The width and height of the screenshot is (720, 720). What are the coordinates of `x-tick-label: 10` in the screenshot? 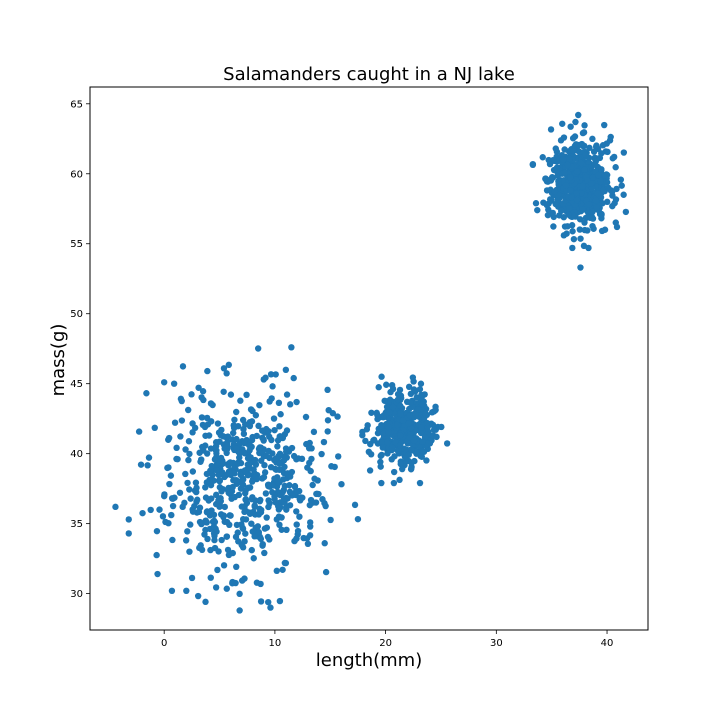 It's located at (275, 643).